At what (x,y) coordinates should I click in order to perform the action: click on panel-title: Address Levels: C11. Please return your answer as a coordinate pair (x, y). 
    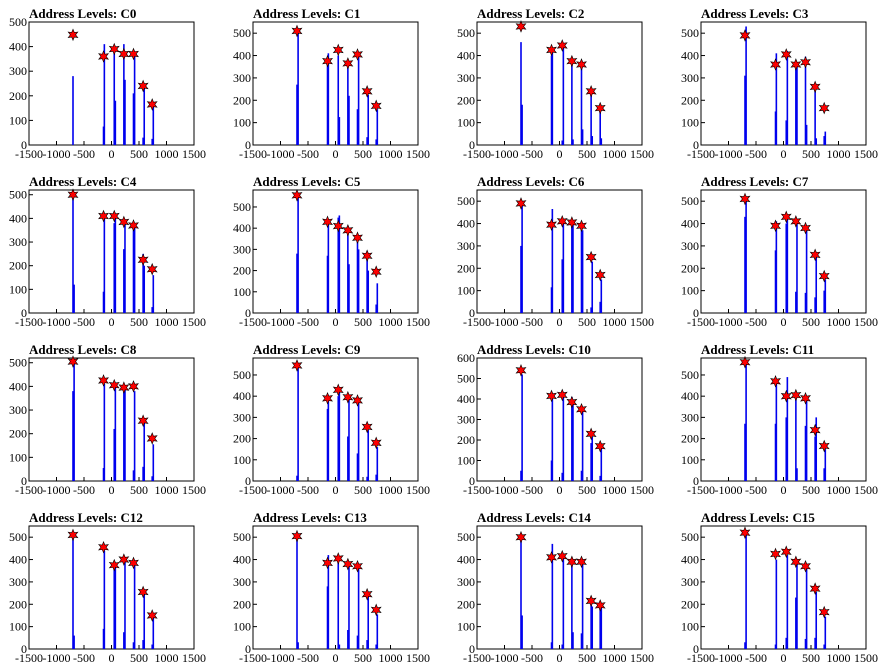
    Looking at the image, I should click on (757, 349).